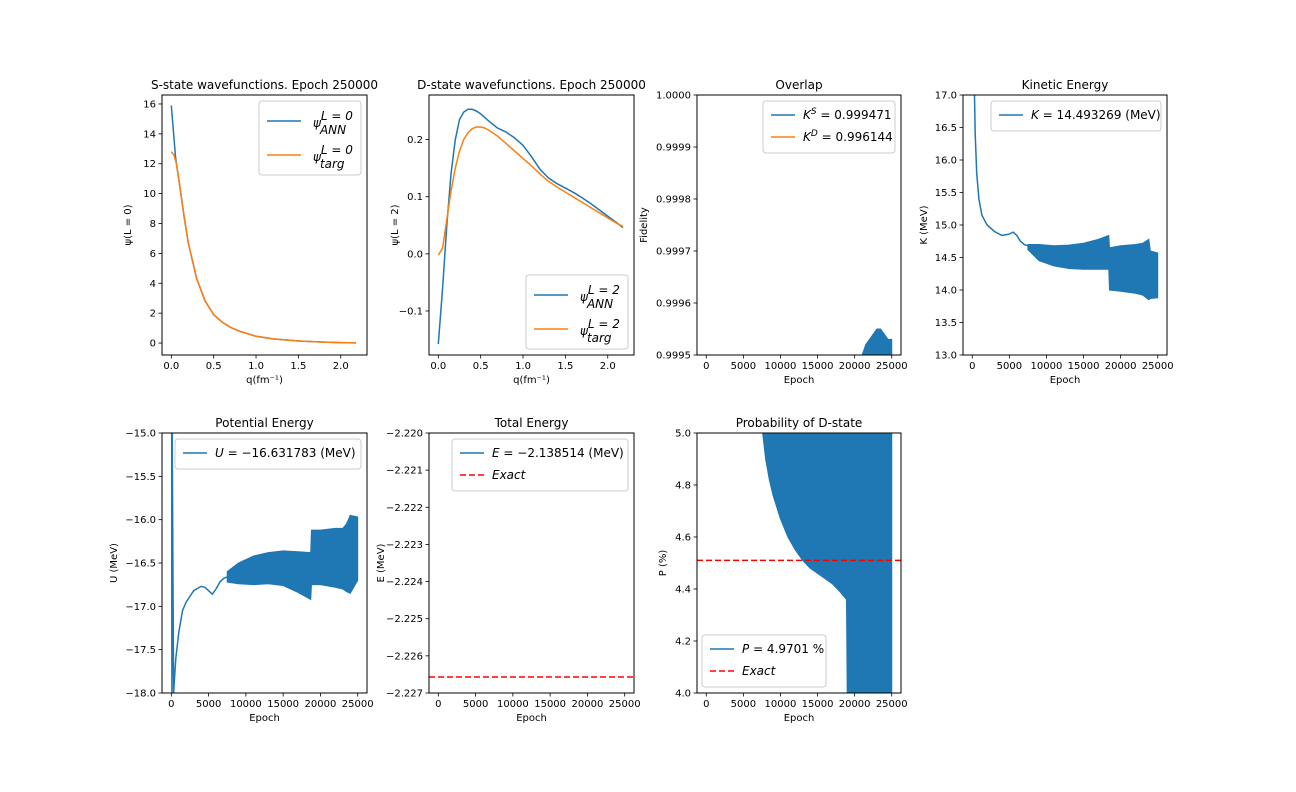 This screenshot has height=792, width=1296. Describe the element at coordinates (395, 224) in the screenshot. I see `y-axis-label: ψ(L = 2)` at that location.